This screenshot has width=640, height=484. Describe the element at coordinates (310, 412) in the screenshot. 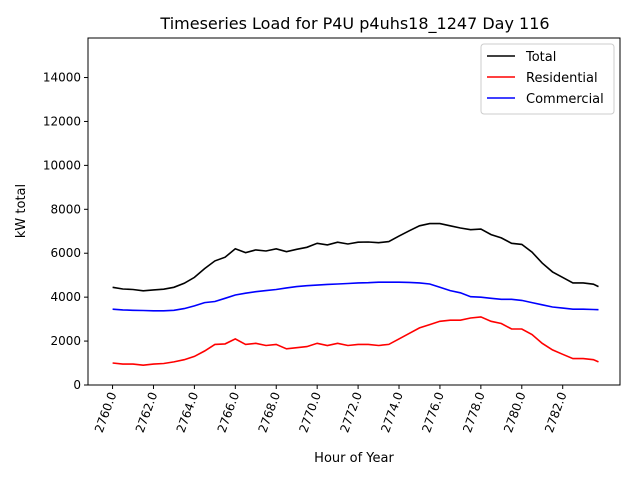

I see `x-tick-label: 2770.0` at that location.